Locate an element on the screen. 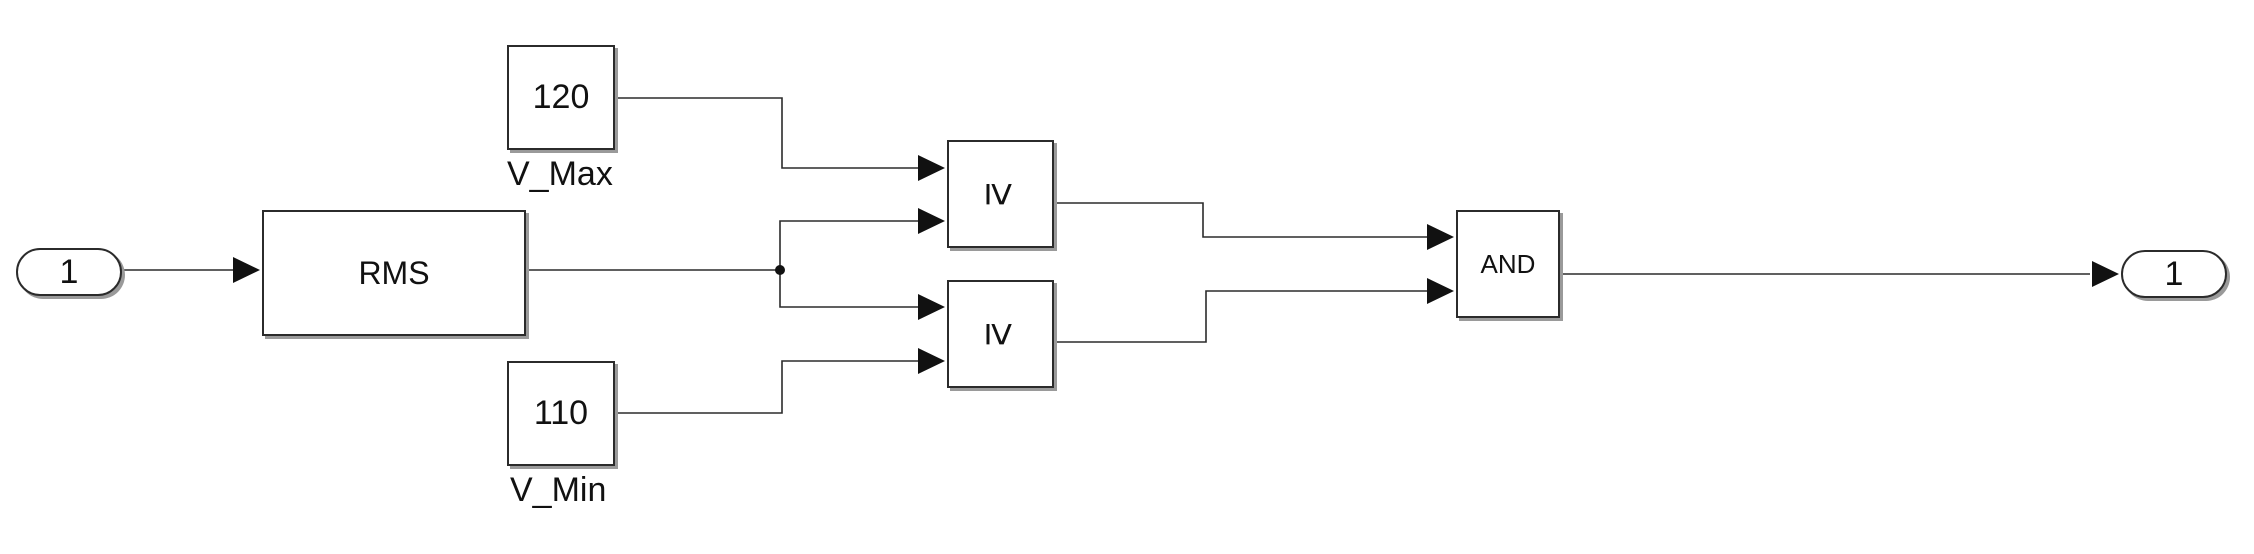  and-label: AND is located at coordinates (1508, 263).